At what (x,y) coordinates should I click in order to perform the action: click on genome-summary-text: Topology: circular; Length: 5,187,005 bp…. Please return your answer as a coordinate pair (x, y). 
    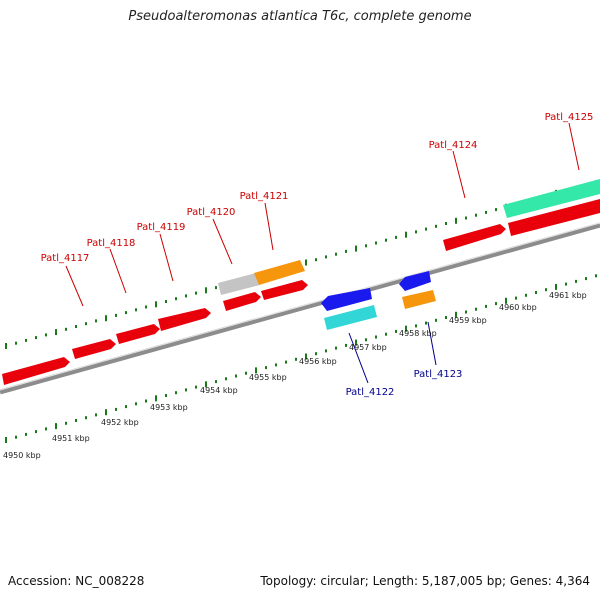
    Looking at the image, I should click on (425, 581).